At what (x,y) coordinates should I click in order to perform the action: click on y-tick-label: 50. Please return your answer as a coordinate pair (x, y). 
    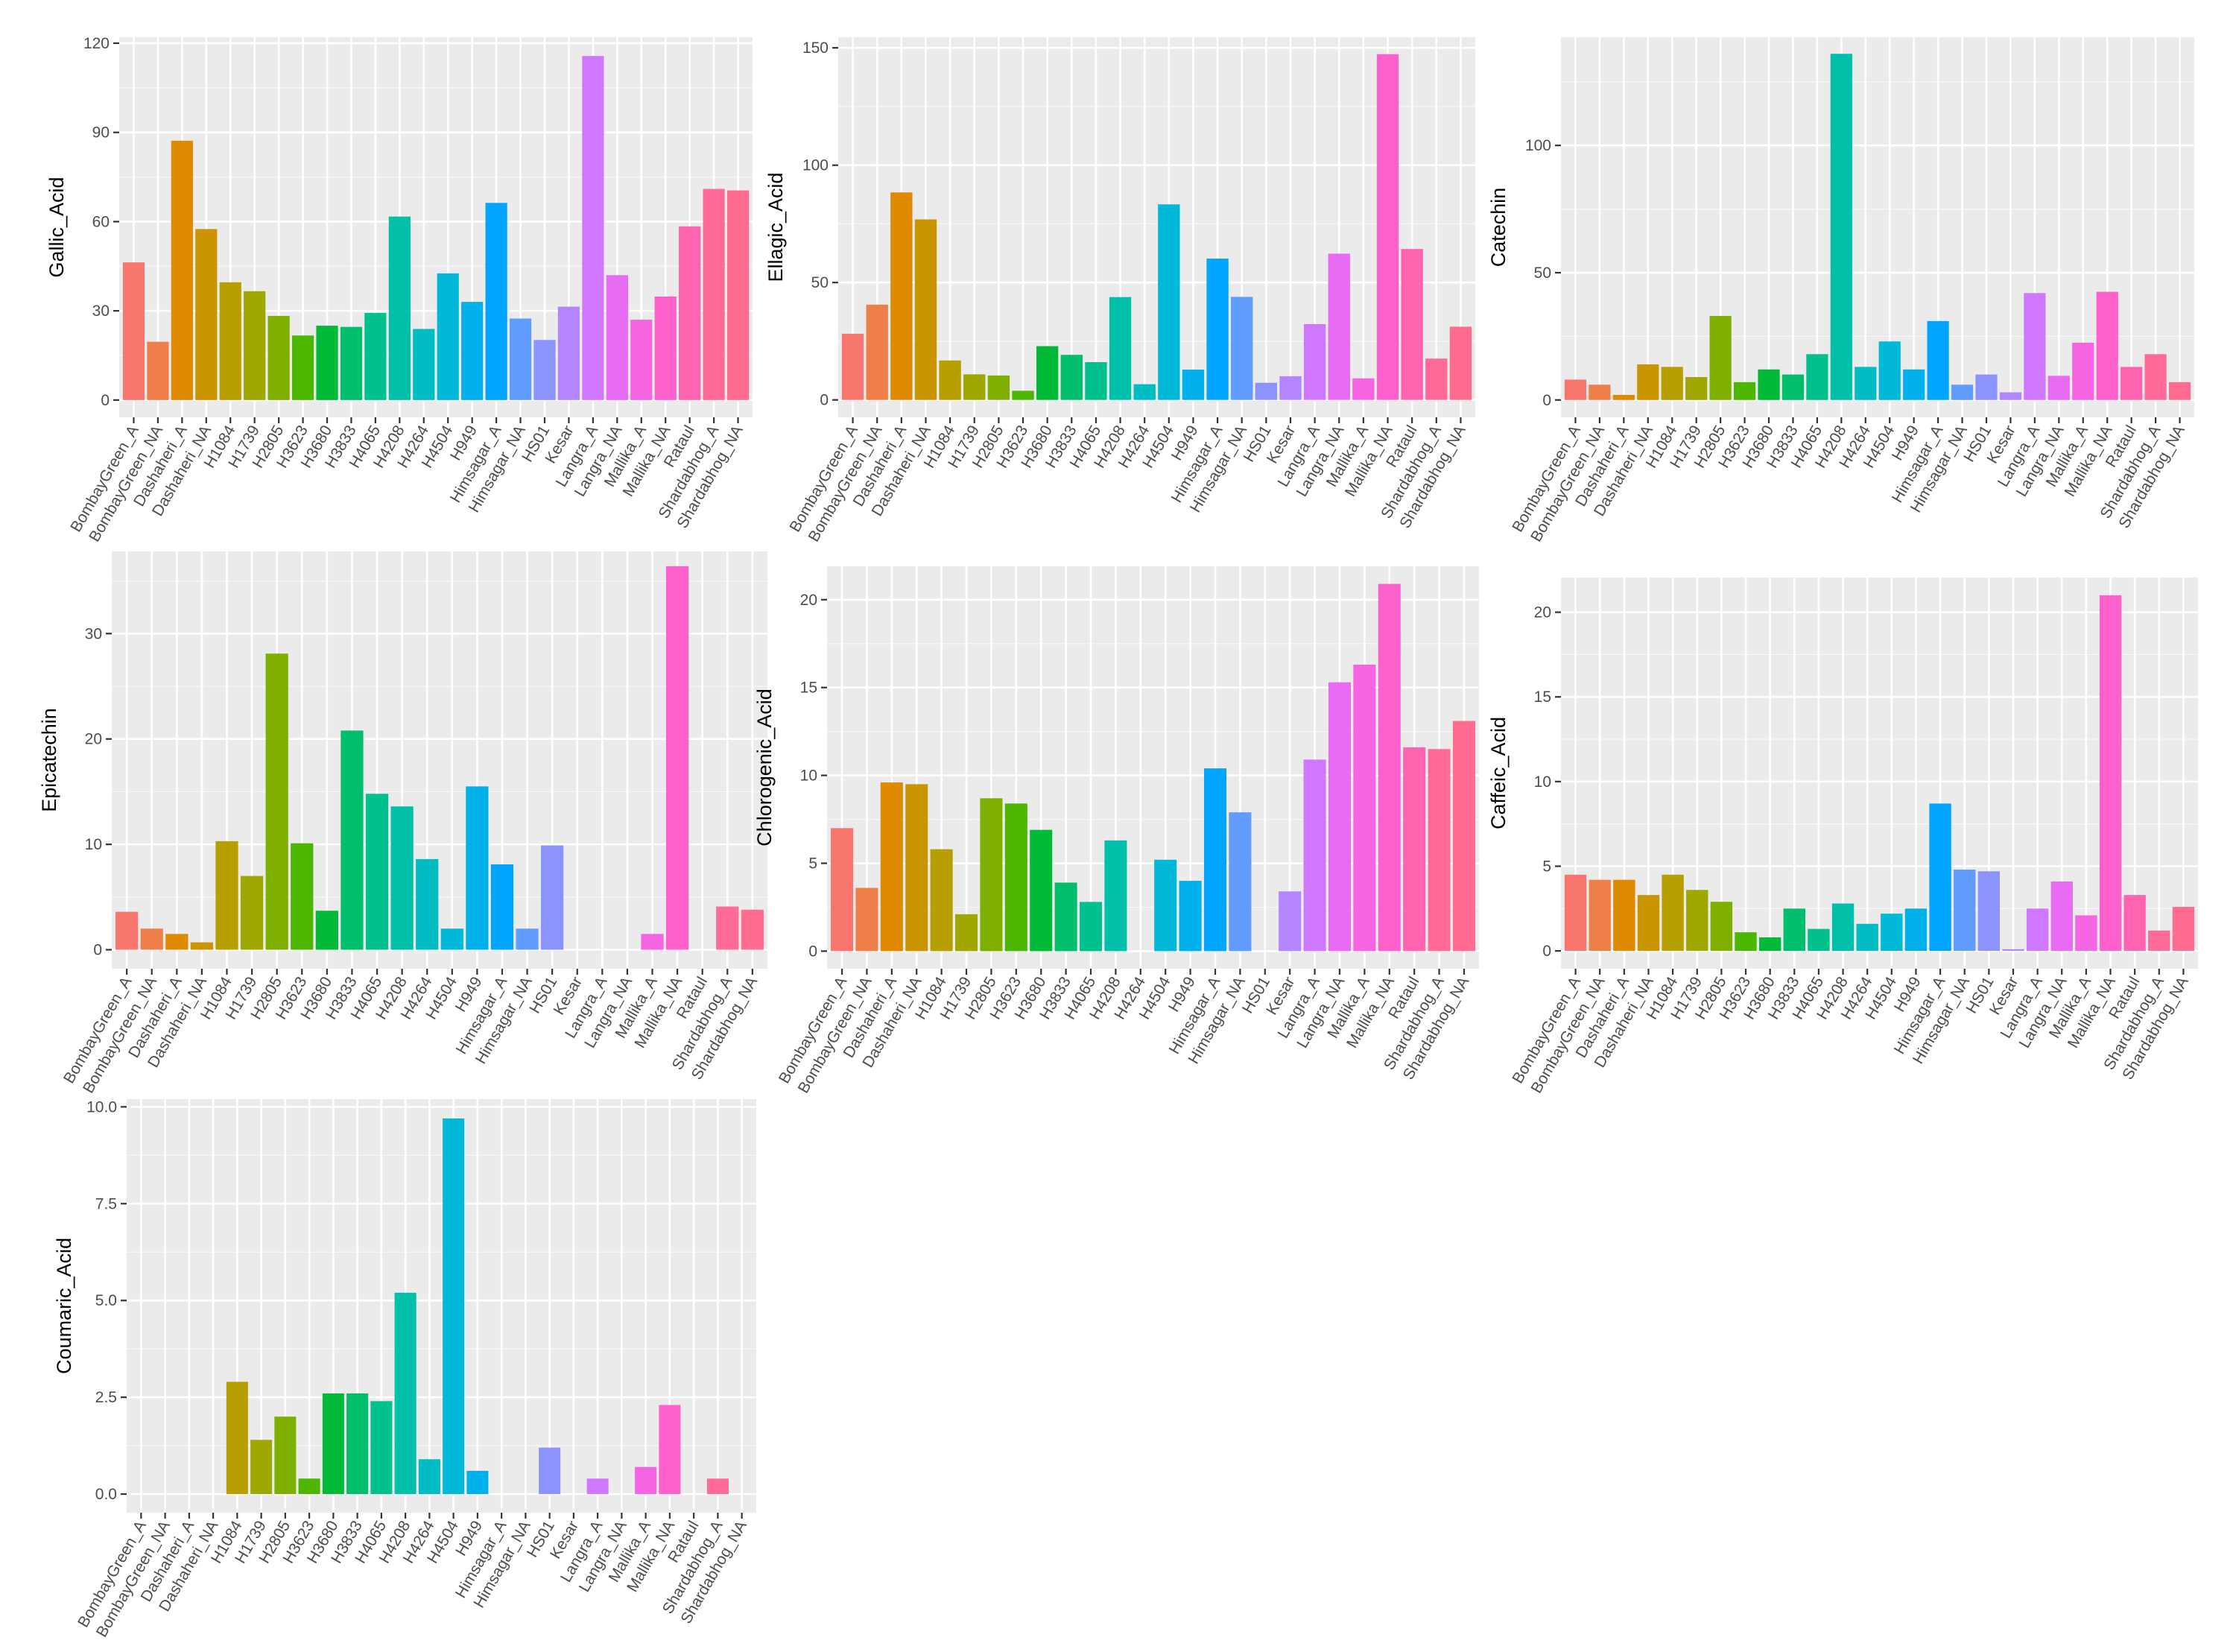
    Looking at the image, I should click on (820, 283).